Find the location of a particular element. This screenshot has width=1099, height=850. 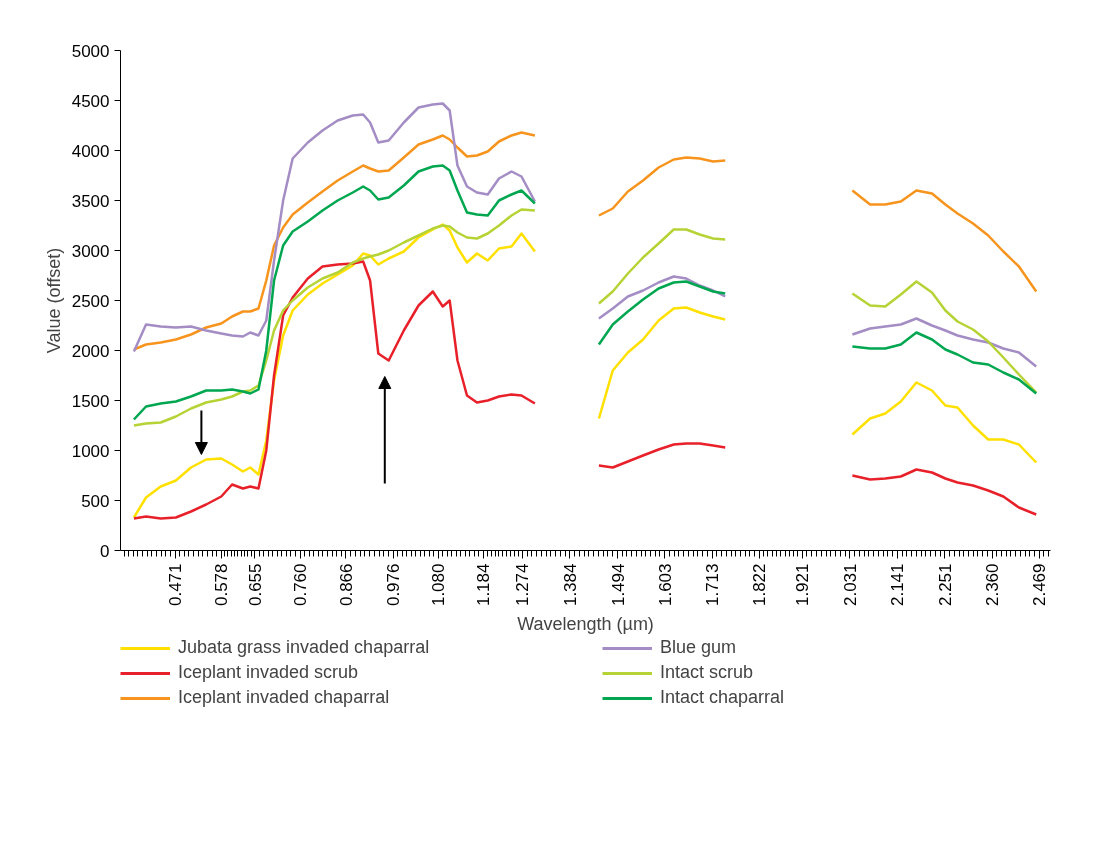

x-tick-label: 1.184 is located at coordinates (484, 585).